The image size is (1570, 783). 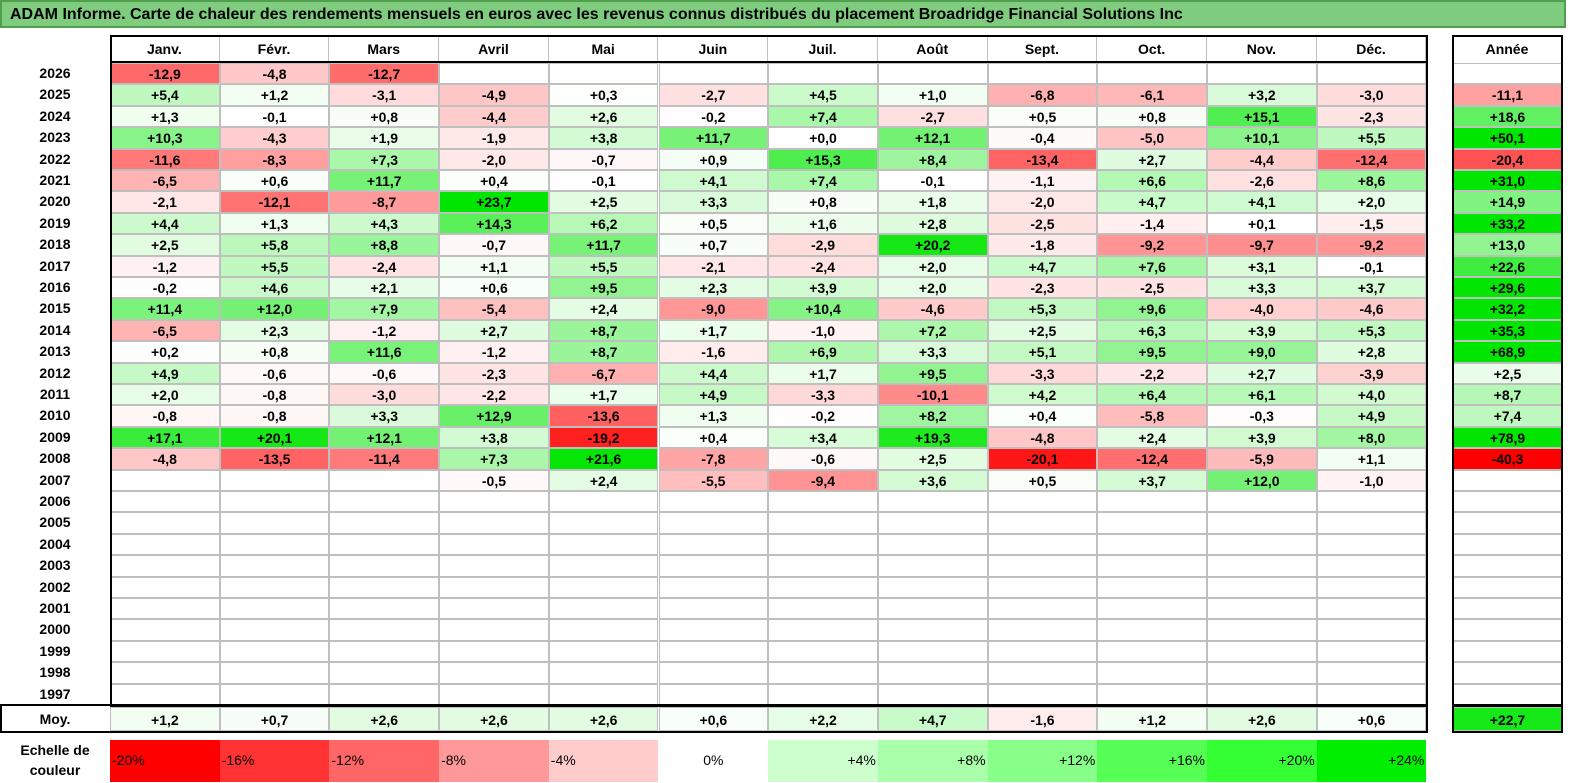 What do you see at coordinates (713, 373) in the screenshot?
I see `heatmap-cell: +4,4` at bounding box center [713, 373].